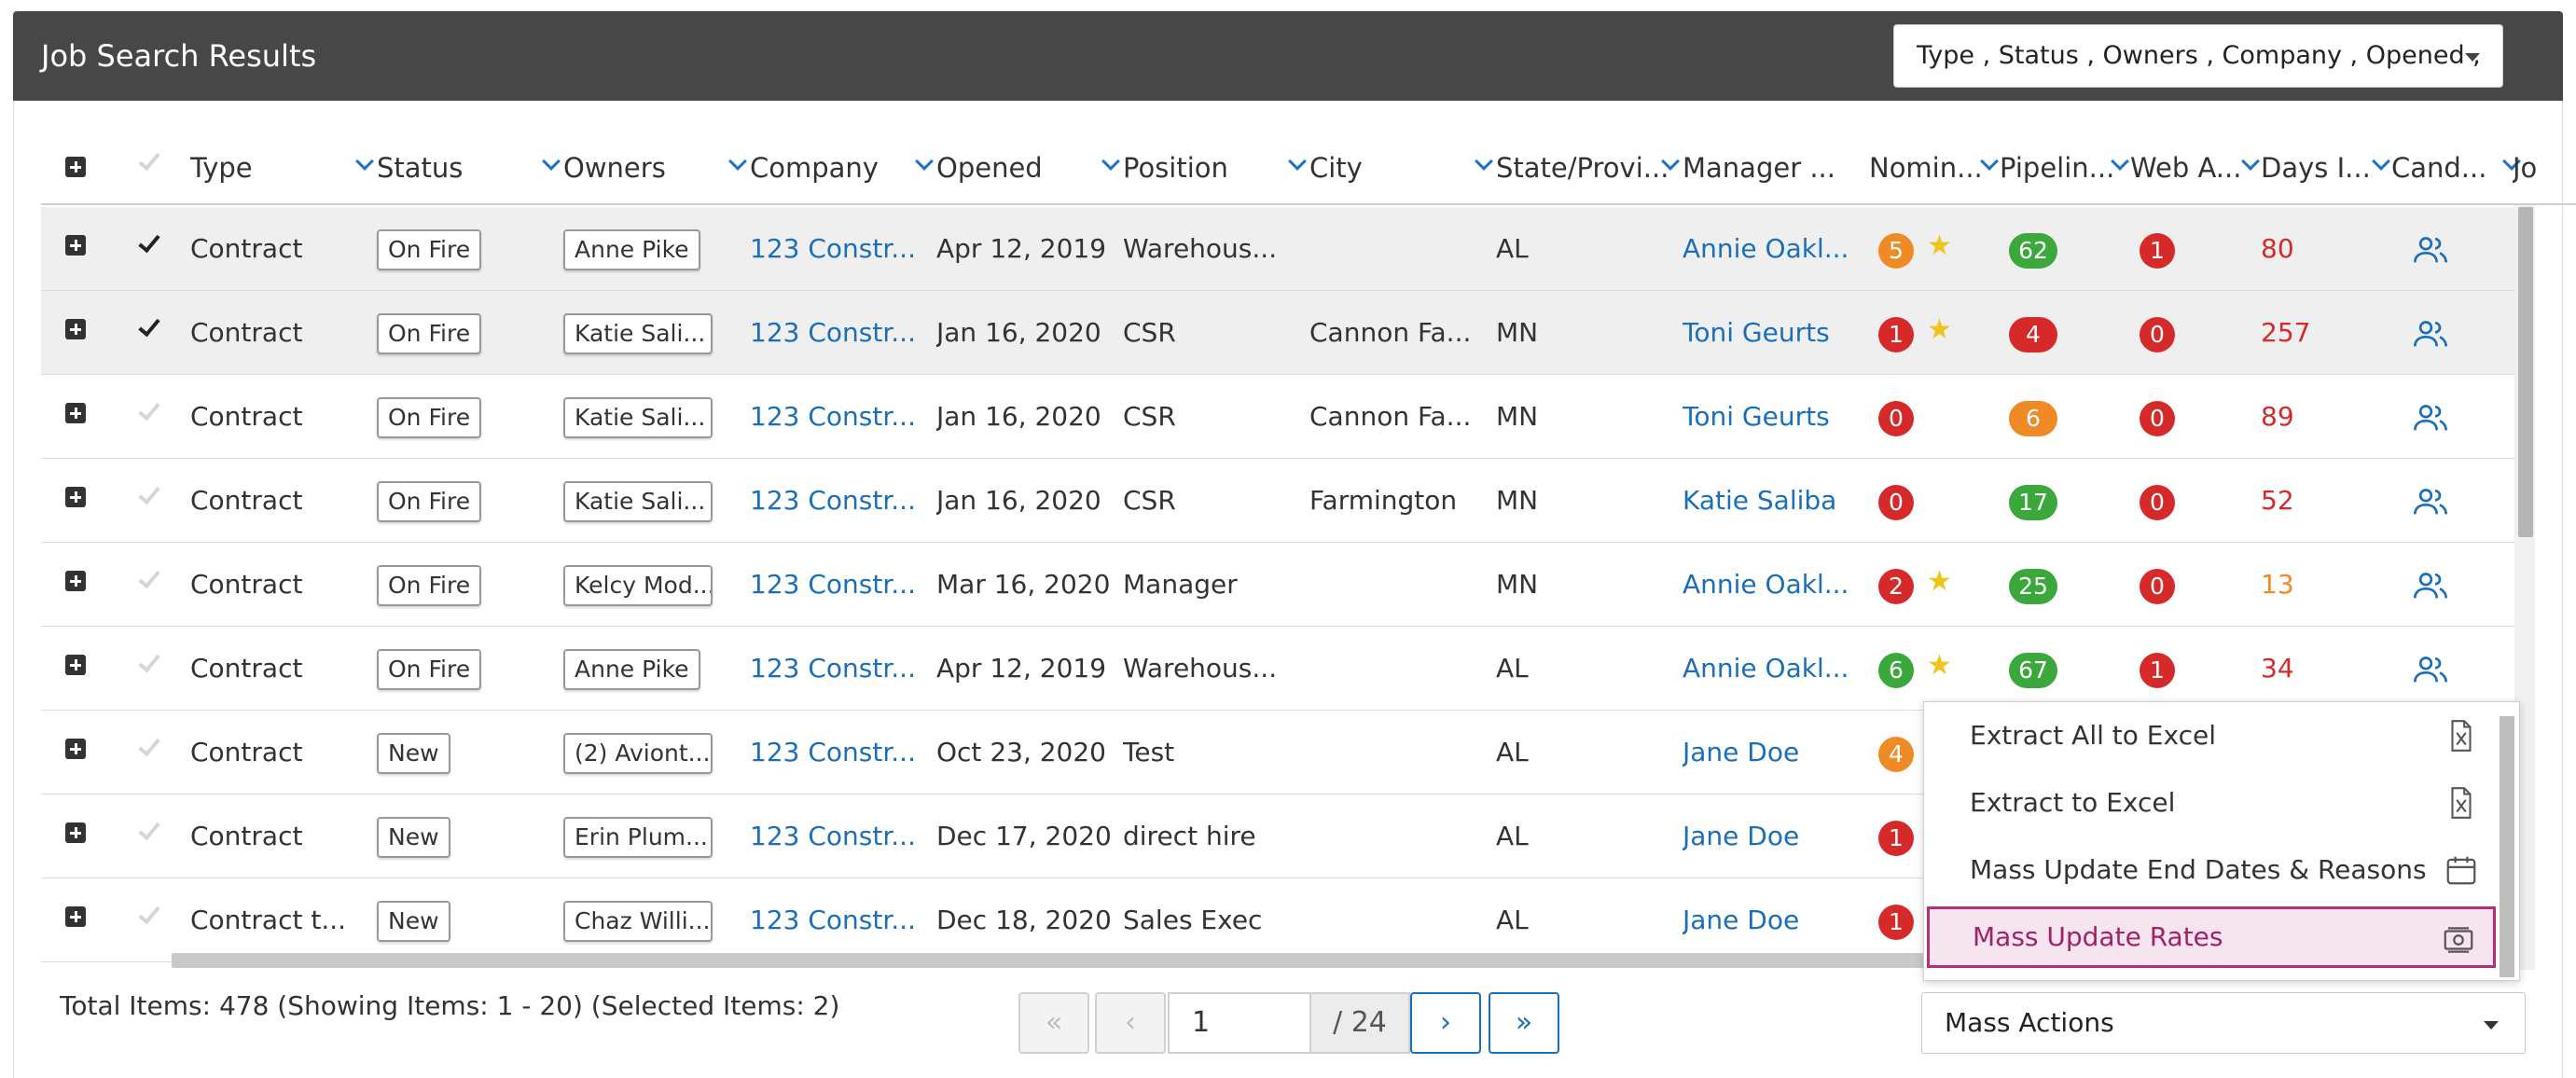 The image size is (2576, 1078). What do you see at coordinates (1896, 251) in the screenshot?
I see `nominations-badge: 5` at bounding box center [1896, 251].